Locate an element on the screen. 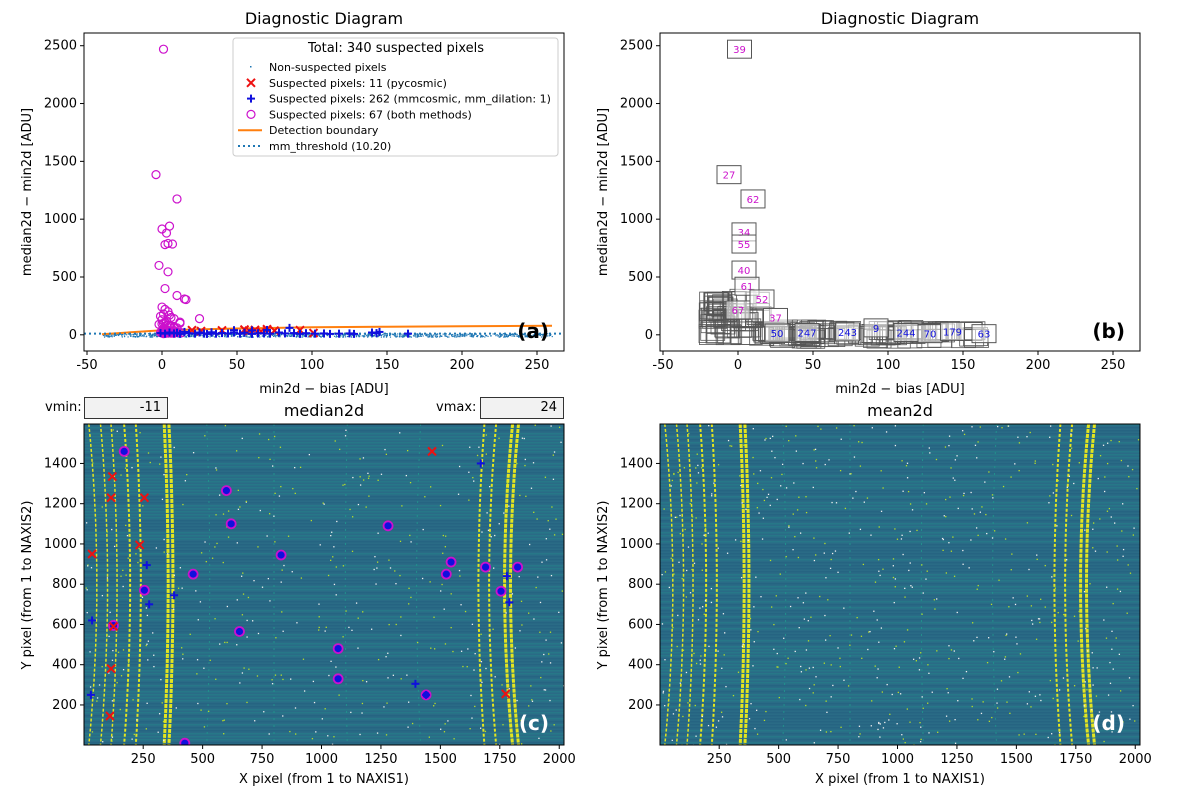 This screenshot has width=1200, height=800. pixel-label-number: 55 is located at coordinates (744, 245).